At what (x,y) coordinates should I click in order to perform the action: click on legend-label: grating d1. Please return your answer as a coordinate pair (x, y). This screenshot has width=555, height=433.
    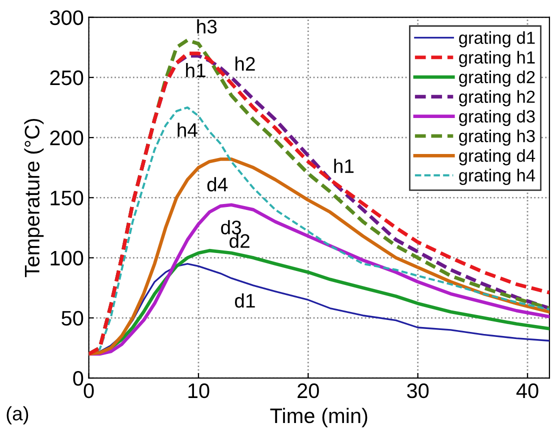
    Looking at the image, I should click on (497, 39).